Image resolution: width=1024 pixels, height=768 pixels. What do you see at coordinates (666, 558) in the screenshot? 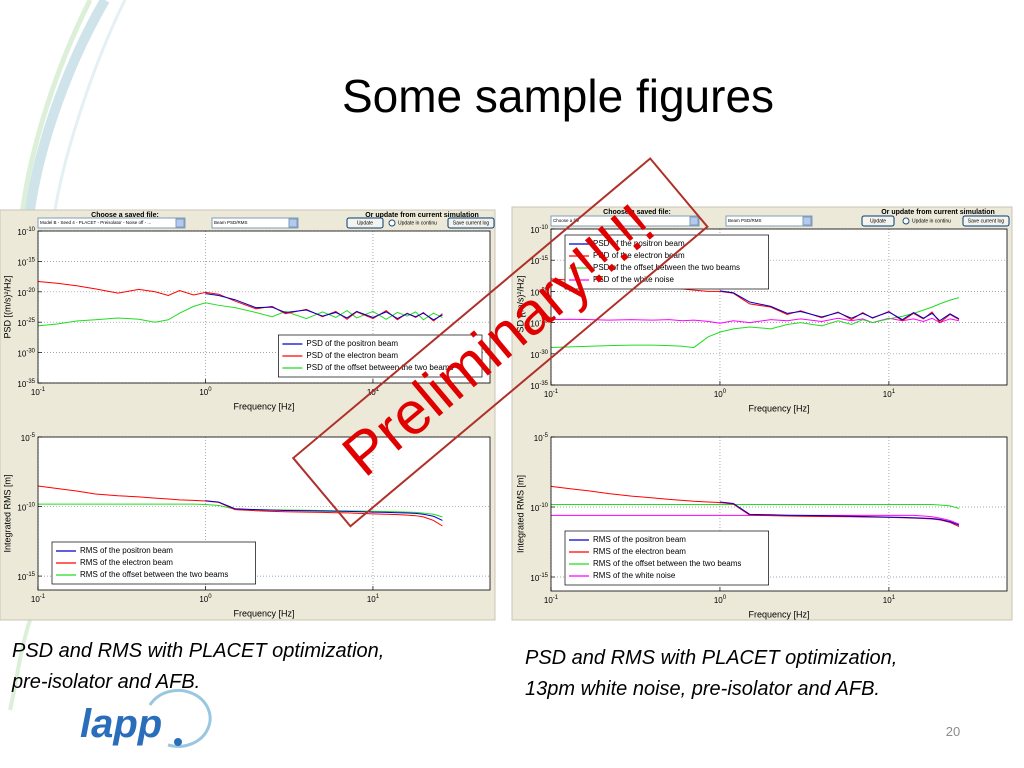
I see `legend-box` at bounding box center [666, 558].